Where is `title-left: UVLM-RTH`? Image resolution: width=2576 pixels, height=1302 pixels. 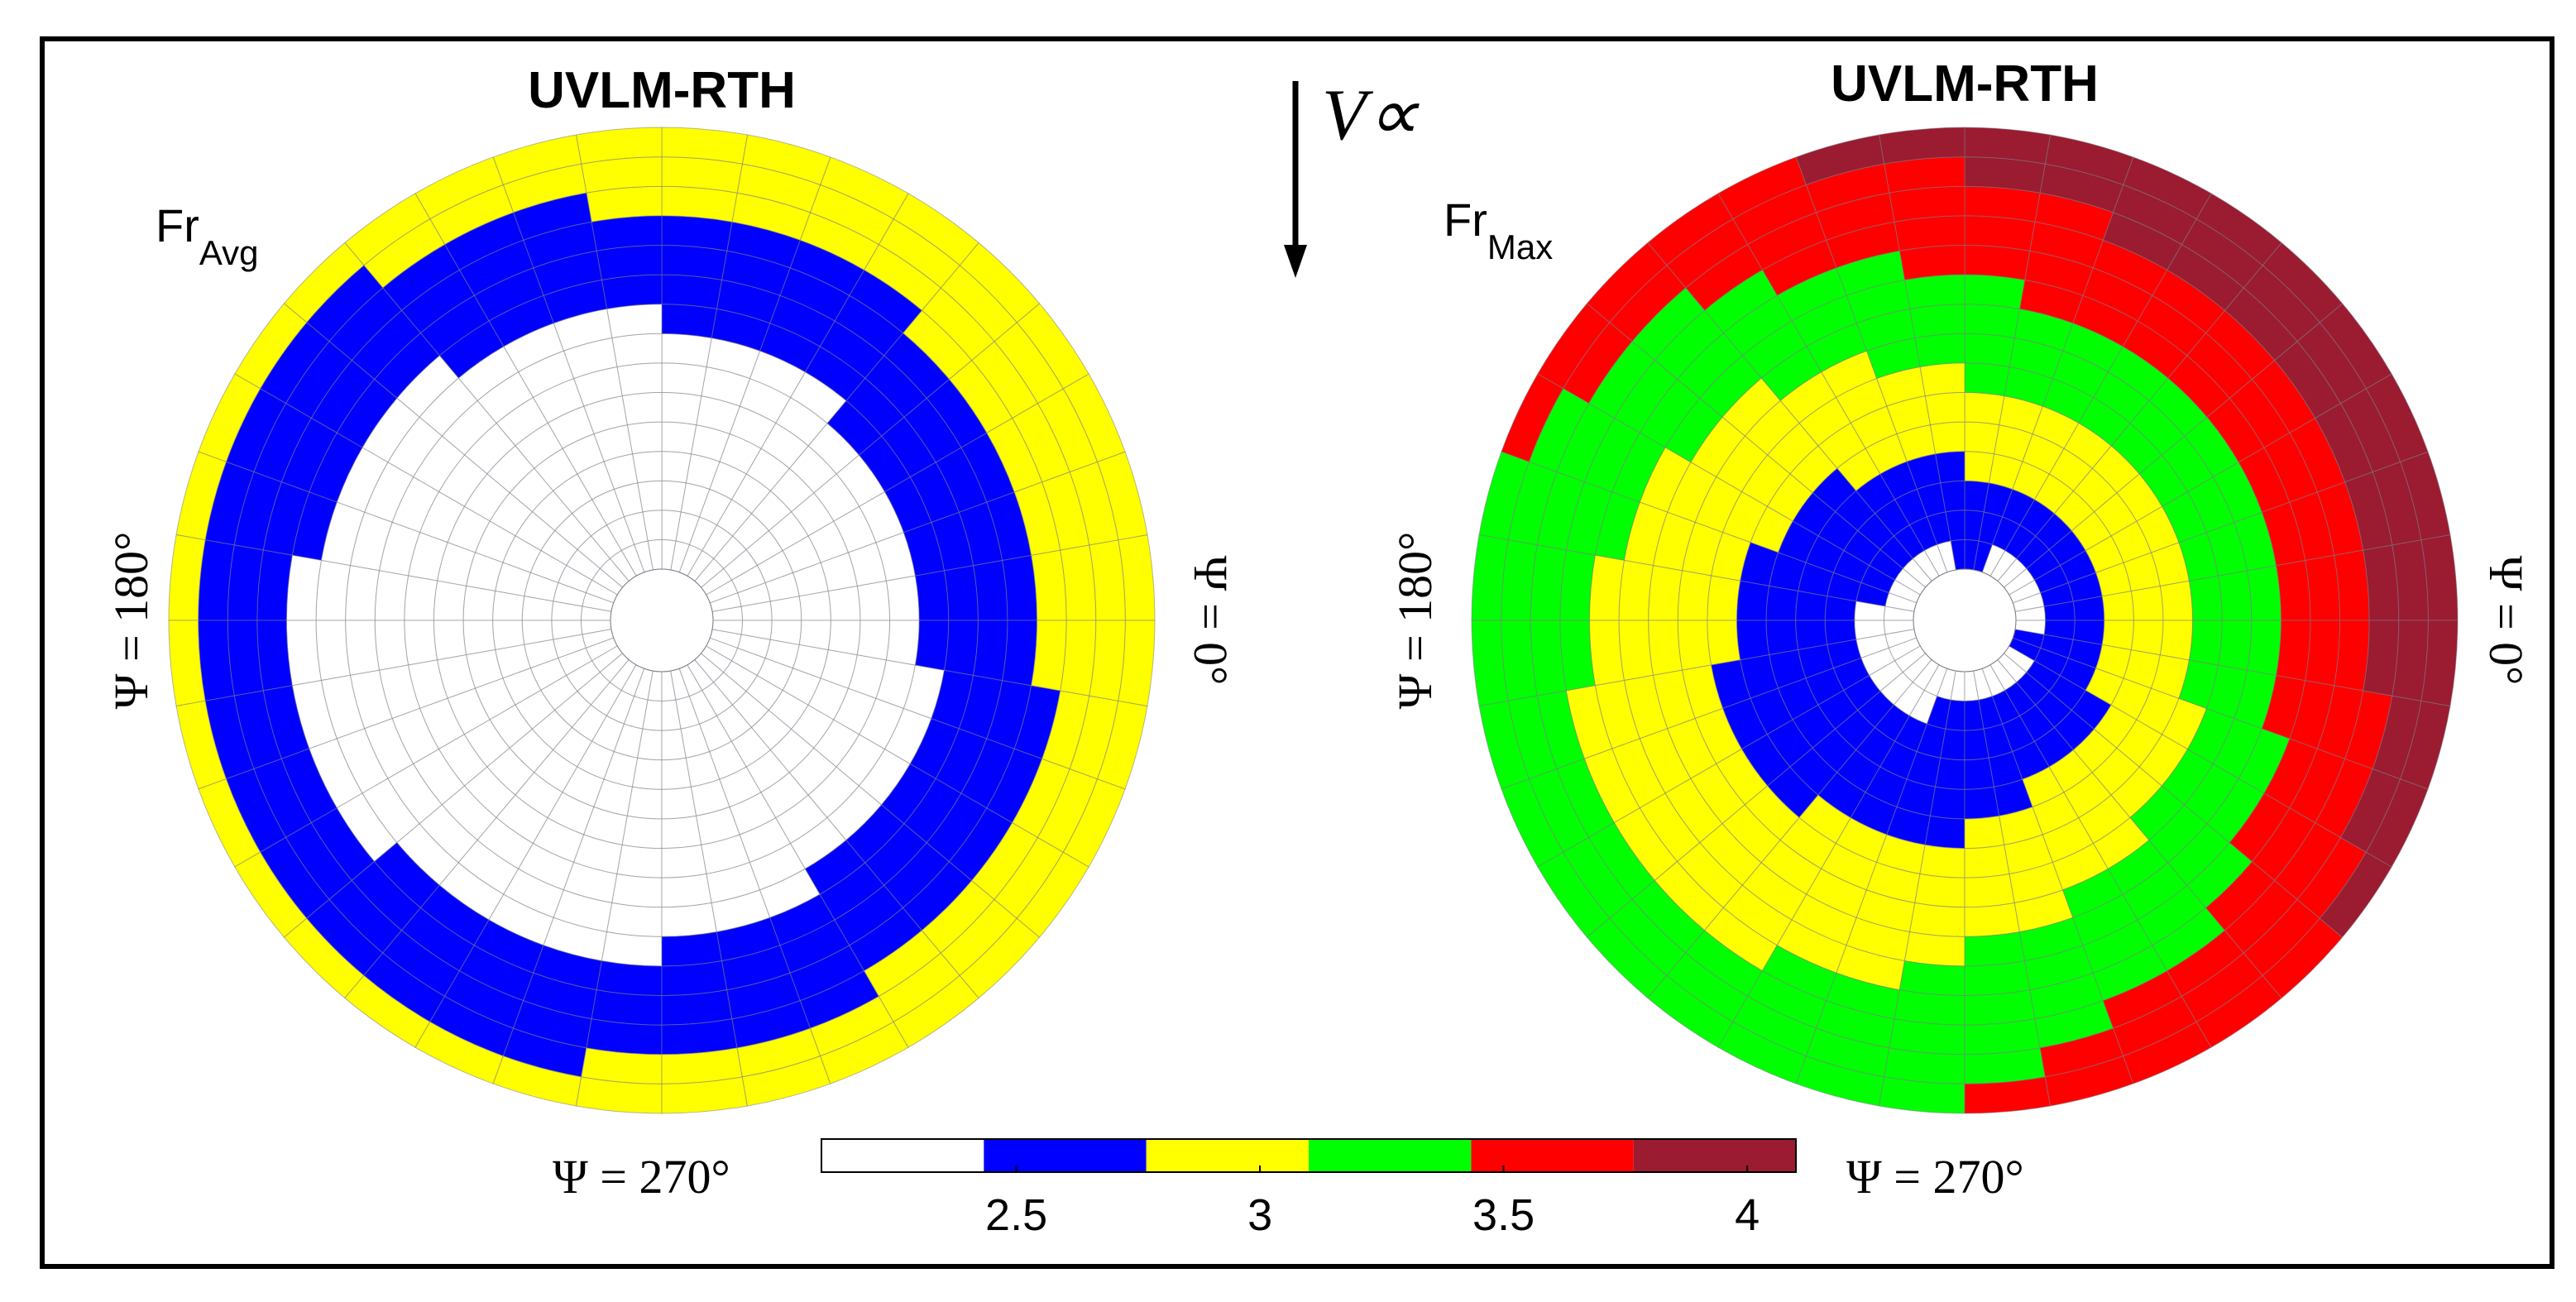 title-left: UVLM-RTH is located at coordinates (662, 90).